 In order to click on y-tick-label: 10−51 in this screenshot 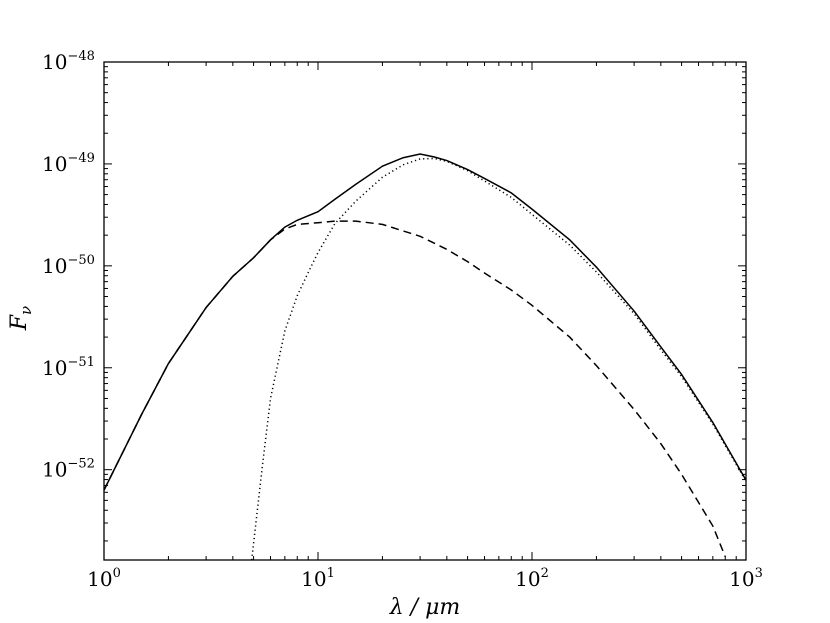, I will do `click(68, 367)`.